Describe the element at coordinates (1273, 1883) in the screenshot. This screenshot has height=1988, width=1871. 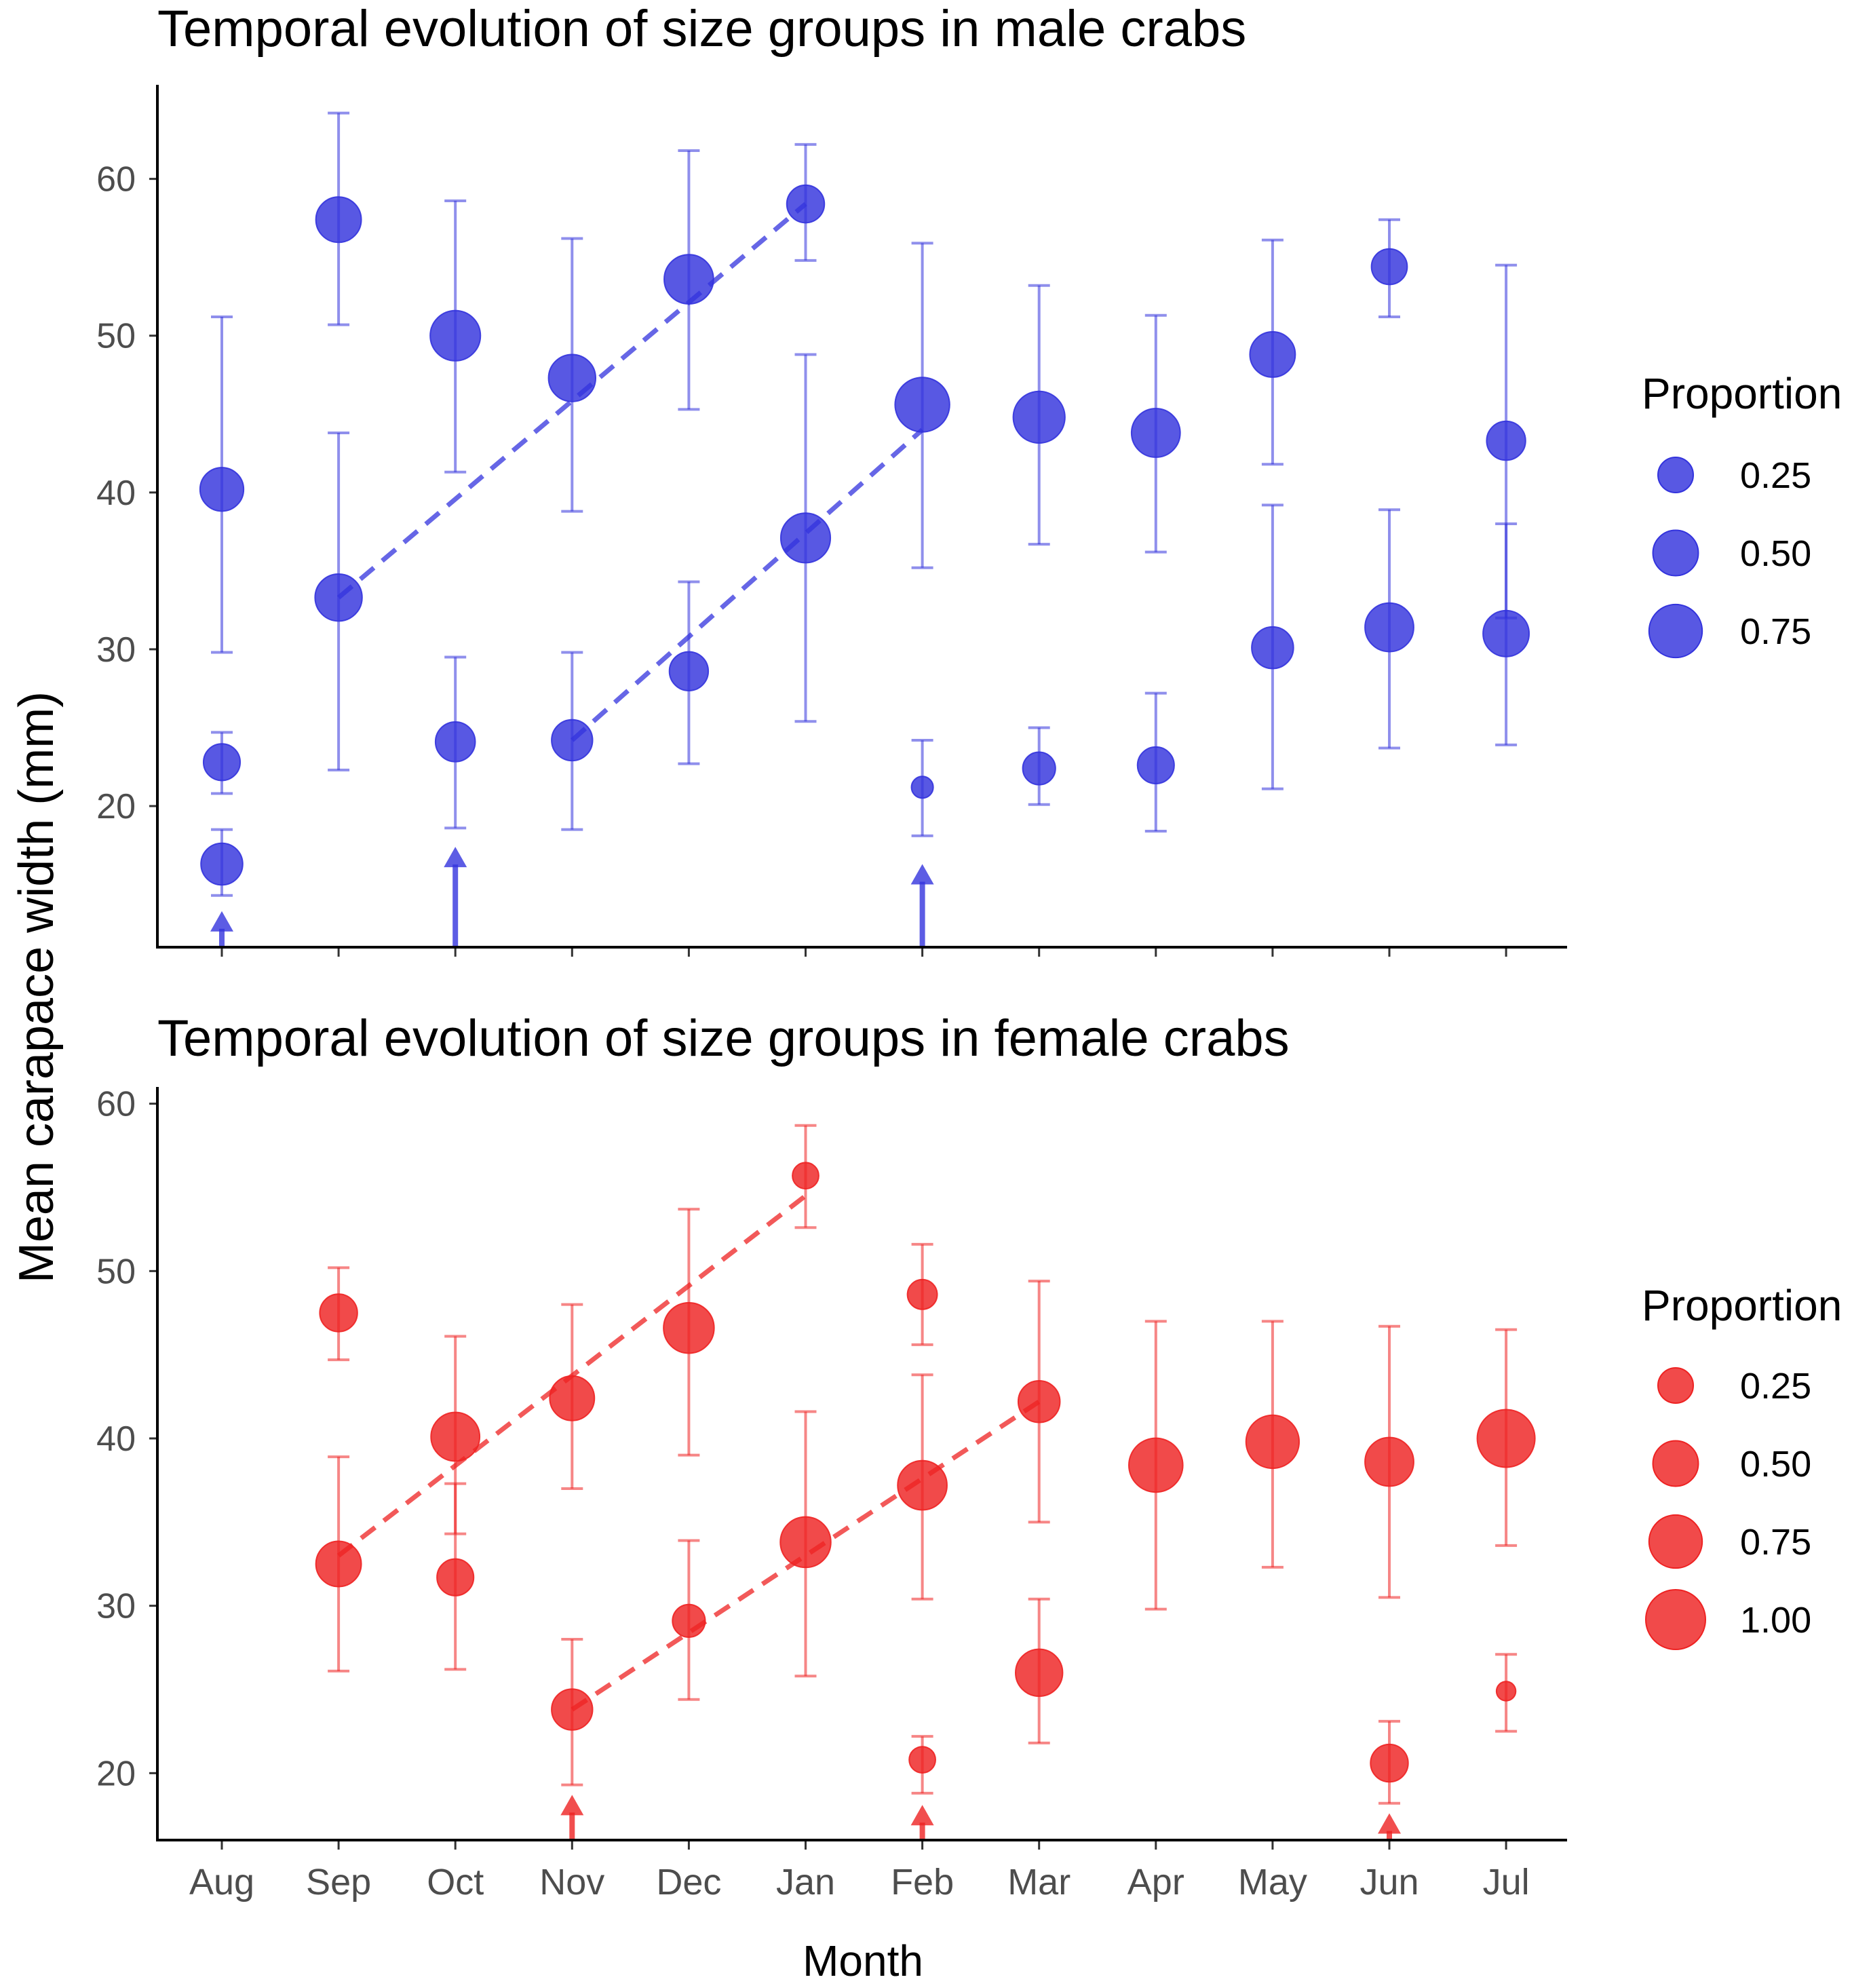
I see `x-tick-label-may: May` at that location.